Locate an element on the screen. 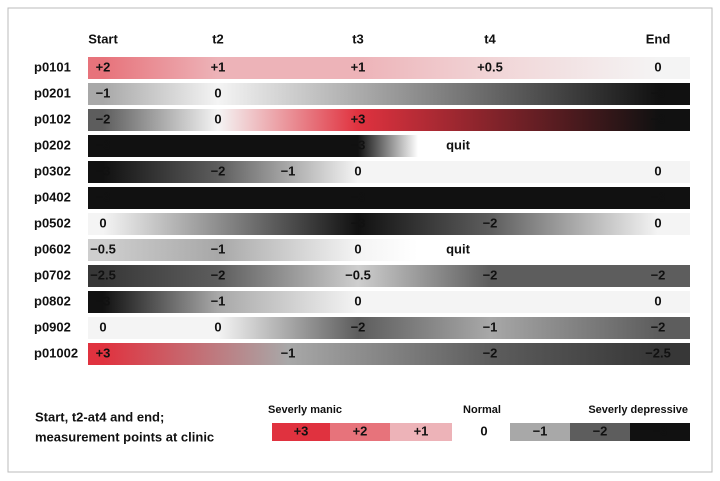 The height and width of the screenshot is (481, 720). legend-label: −1 is located at coordinates (540, 430).